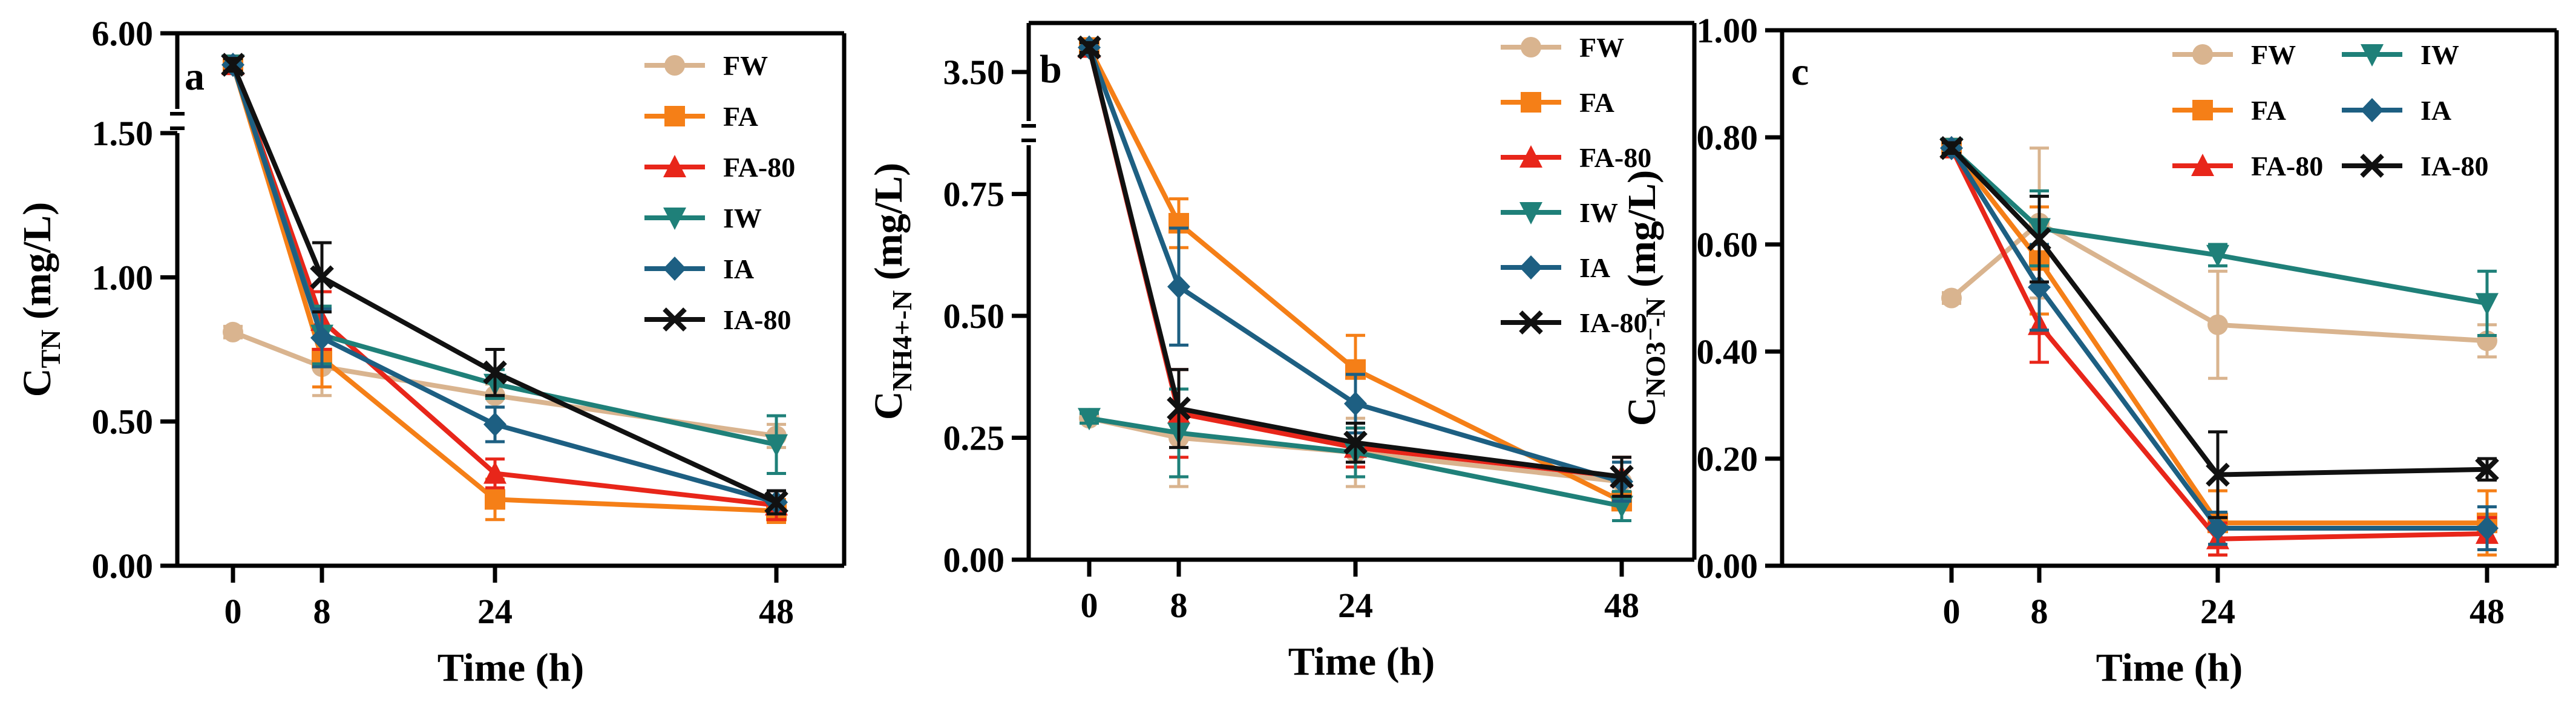  Describe the element at coordinates (1727, 137) in the screenshot. I see `y-tick-label: 0.80` at that location.